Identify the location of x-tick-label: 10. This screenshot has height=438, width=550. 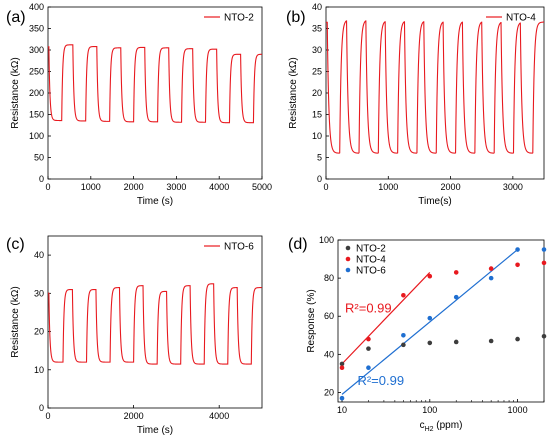
(342, 410).